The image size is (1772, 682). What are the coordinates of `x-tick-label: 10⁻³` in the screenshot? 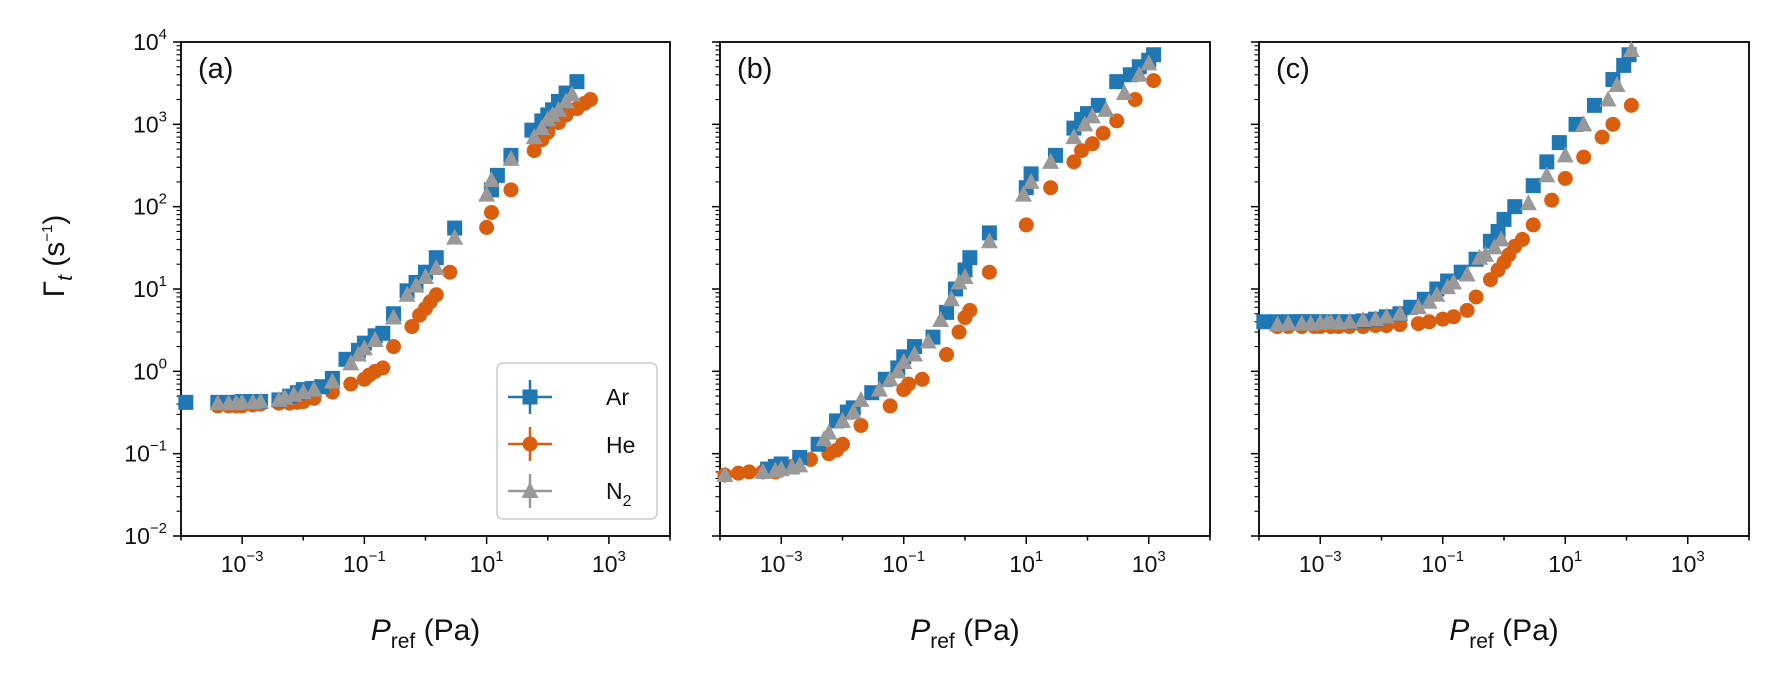 It's located at (781, 562).